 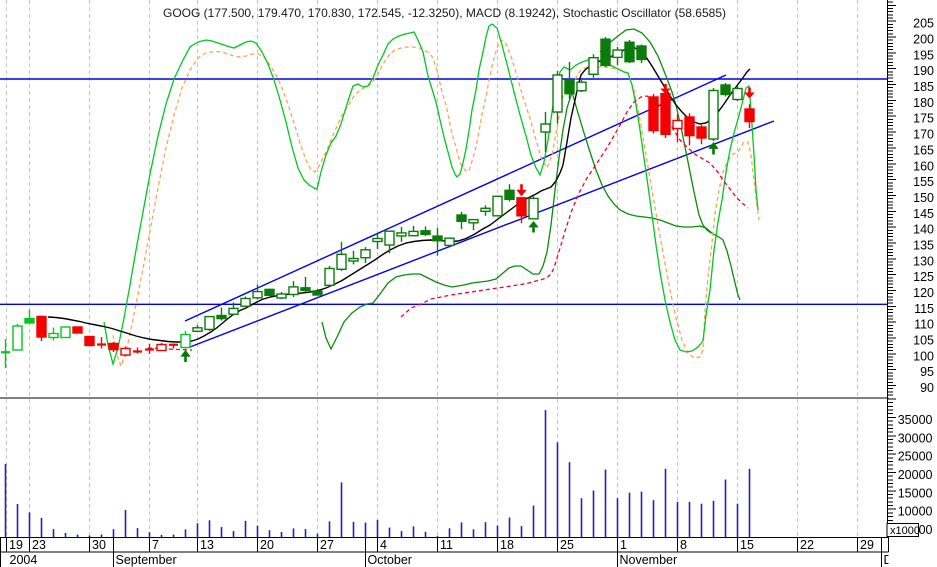 What do you see at coordinates (915, 420) in the screenshot?
I see `svg-text: 35000` at bounding box center [915, 420].